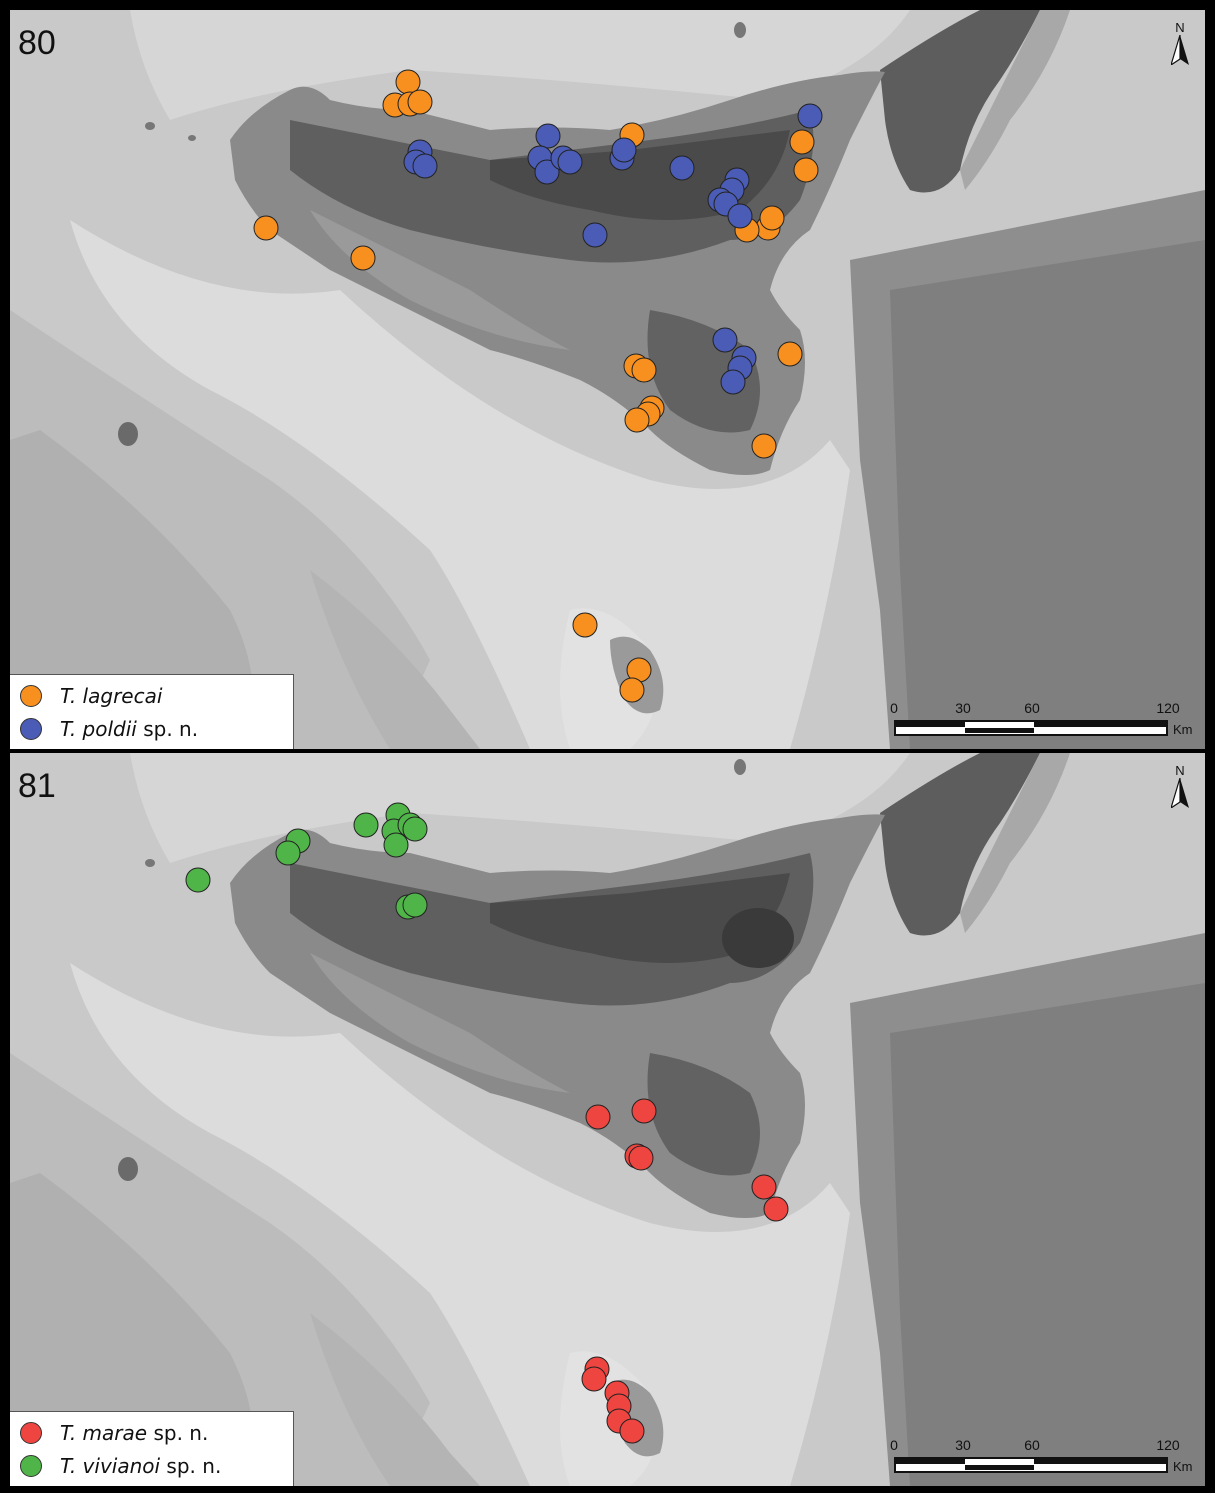 Image resolution: width=1215 pixels, height=1493 pixels. I want to click on species-name: T. vivianoi, so click(110, 1465).